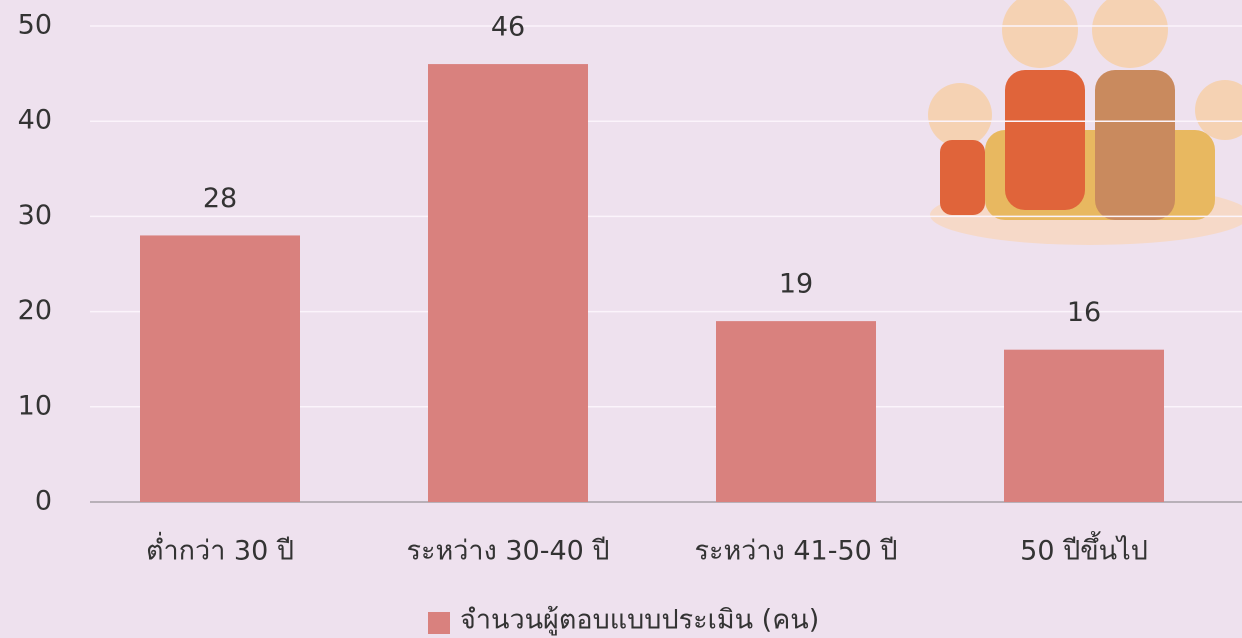  I want to click on x-tick-label: ระหว่าง 41-50 ปี, so click(795, 551).